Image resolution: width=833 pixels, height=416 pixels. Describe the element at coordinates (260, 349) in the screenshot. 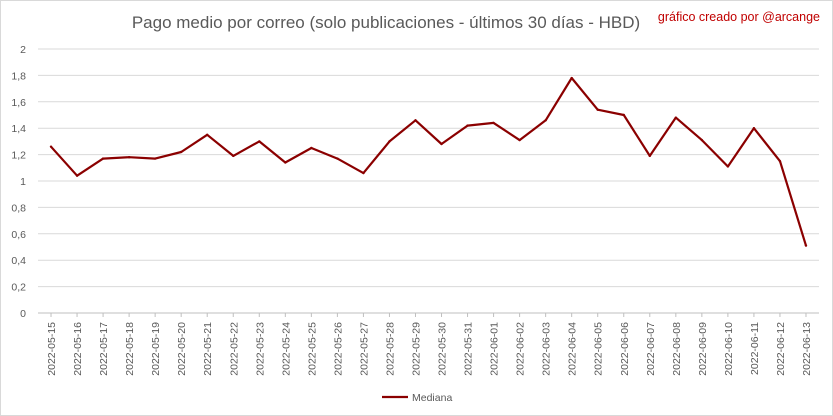

I see `x-tick-label: 2022-05-23` at that location.